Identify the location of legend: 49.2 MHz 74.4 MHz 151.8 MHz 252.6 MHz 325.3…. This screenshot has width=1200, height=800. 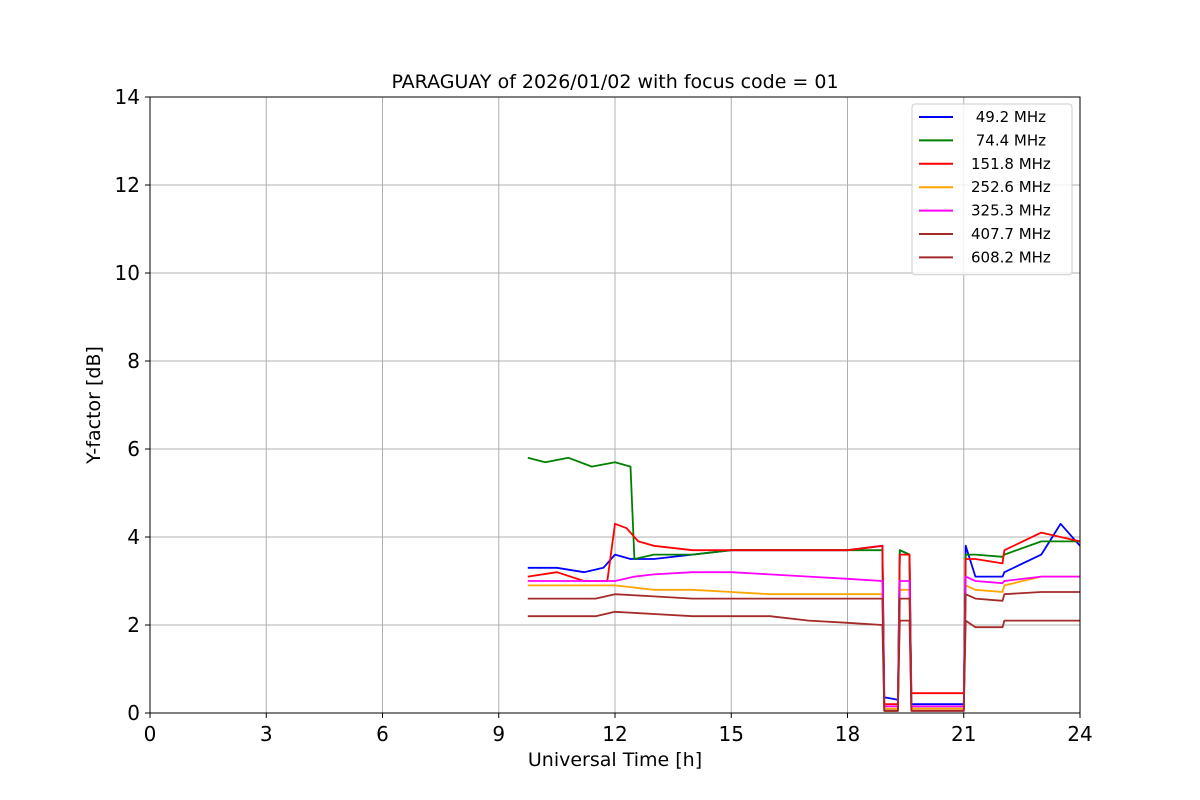
(992, 189).